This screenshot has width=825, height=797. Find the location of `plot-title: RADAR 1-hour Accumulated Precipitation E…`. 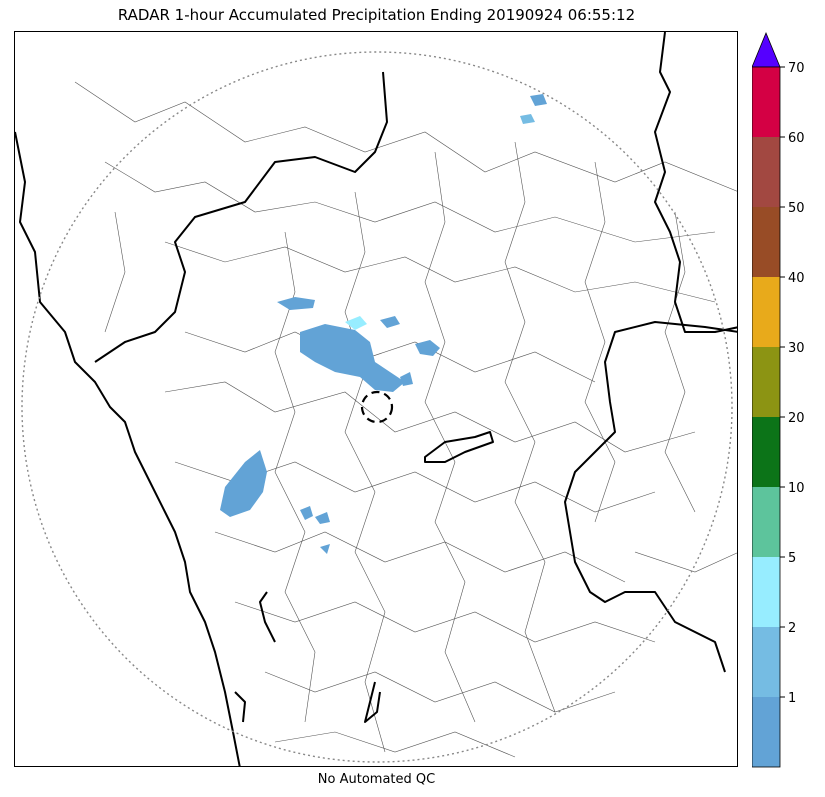

plot-title: RADAR 1-hour Accumulated Precipitation E… is located at coordinates (376, 15).